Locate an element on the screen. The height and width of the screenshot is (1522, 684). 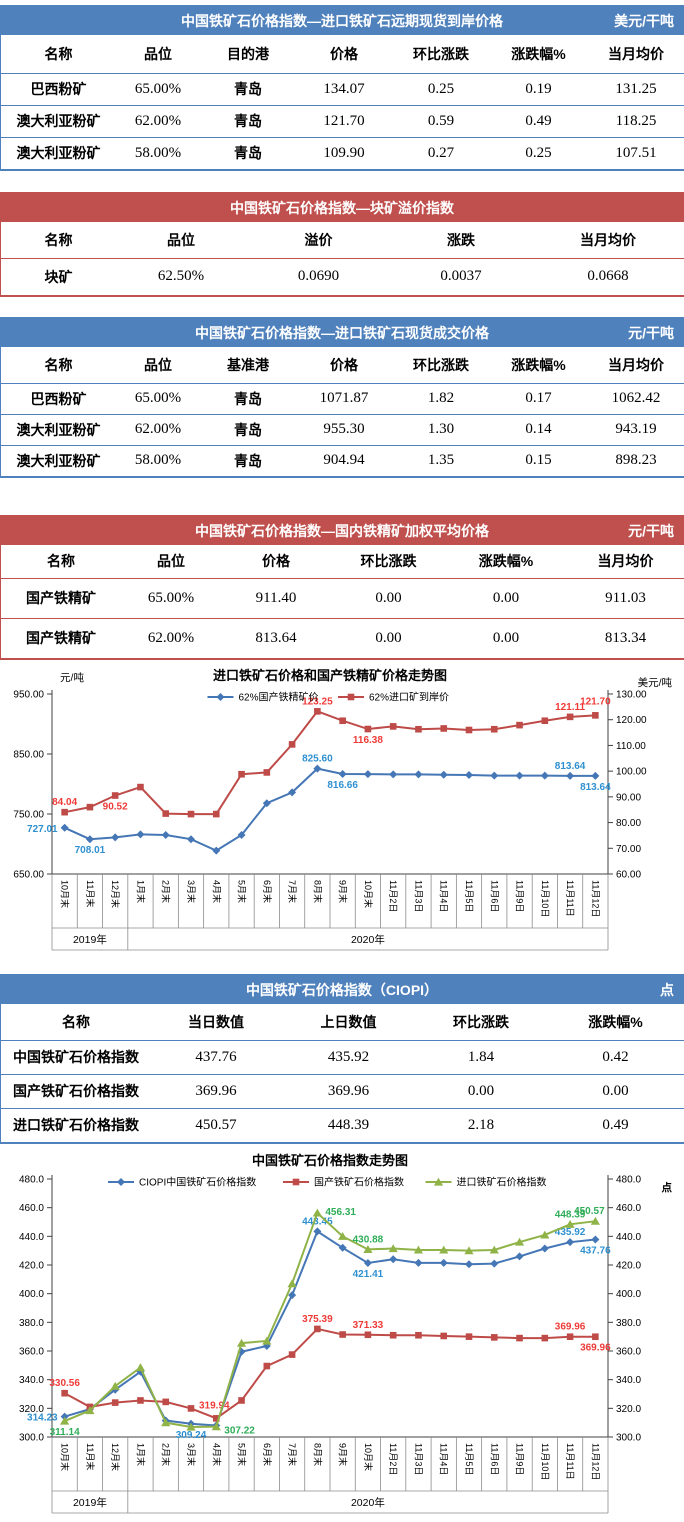
data-label: 456.31 is located at coordinates (340, 1212).